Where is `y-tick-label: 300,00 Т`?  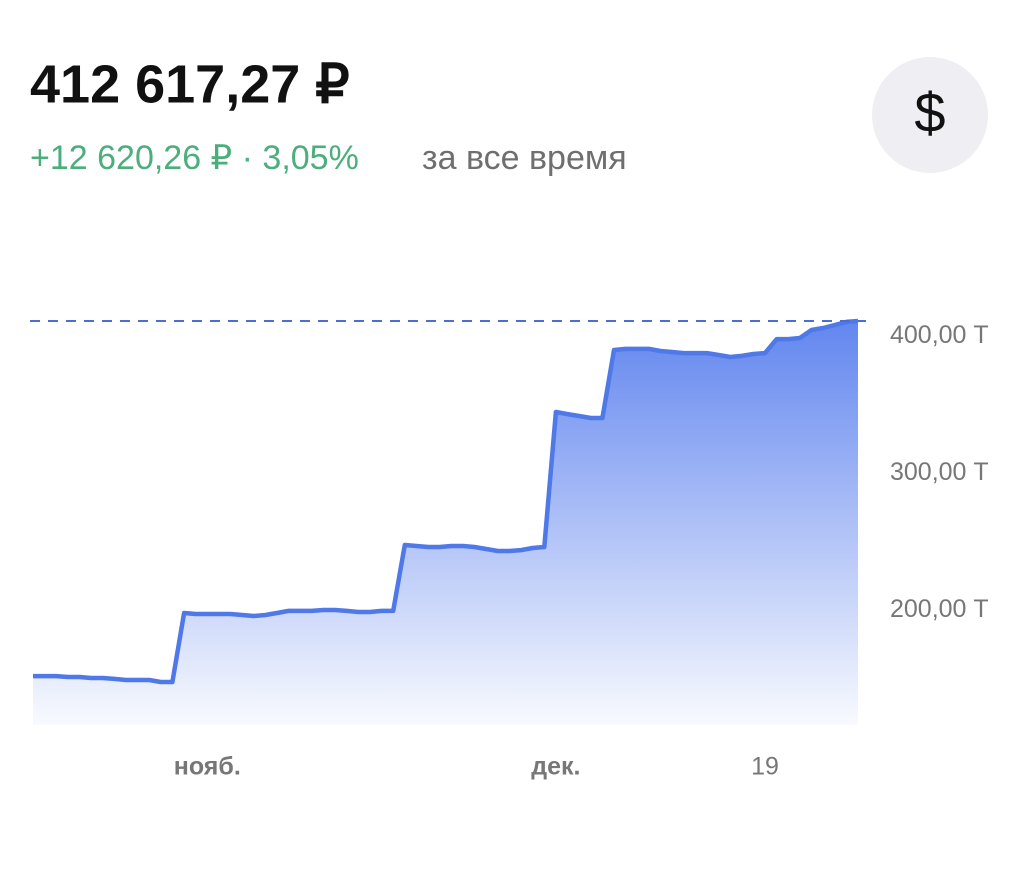
y-tick-label: 300,00 Т is located at coordinates (939, 472).